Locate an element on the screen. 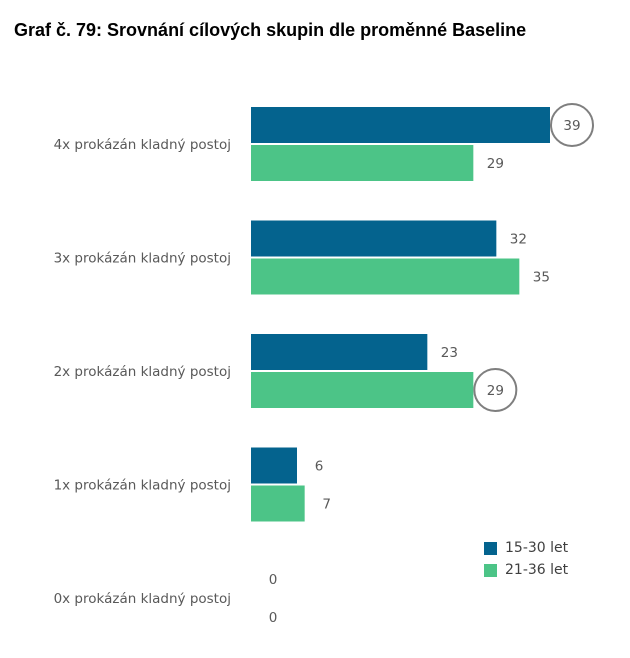 The width and height of the screenshot is (630, 658). legend-item-series-2: 21-36 let is located at coordinates (526, 570).